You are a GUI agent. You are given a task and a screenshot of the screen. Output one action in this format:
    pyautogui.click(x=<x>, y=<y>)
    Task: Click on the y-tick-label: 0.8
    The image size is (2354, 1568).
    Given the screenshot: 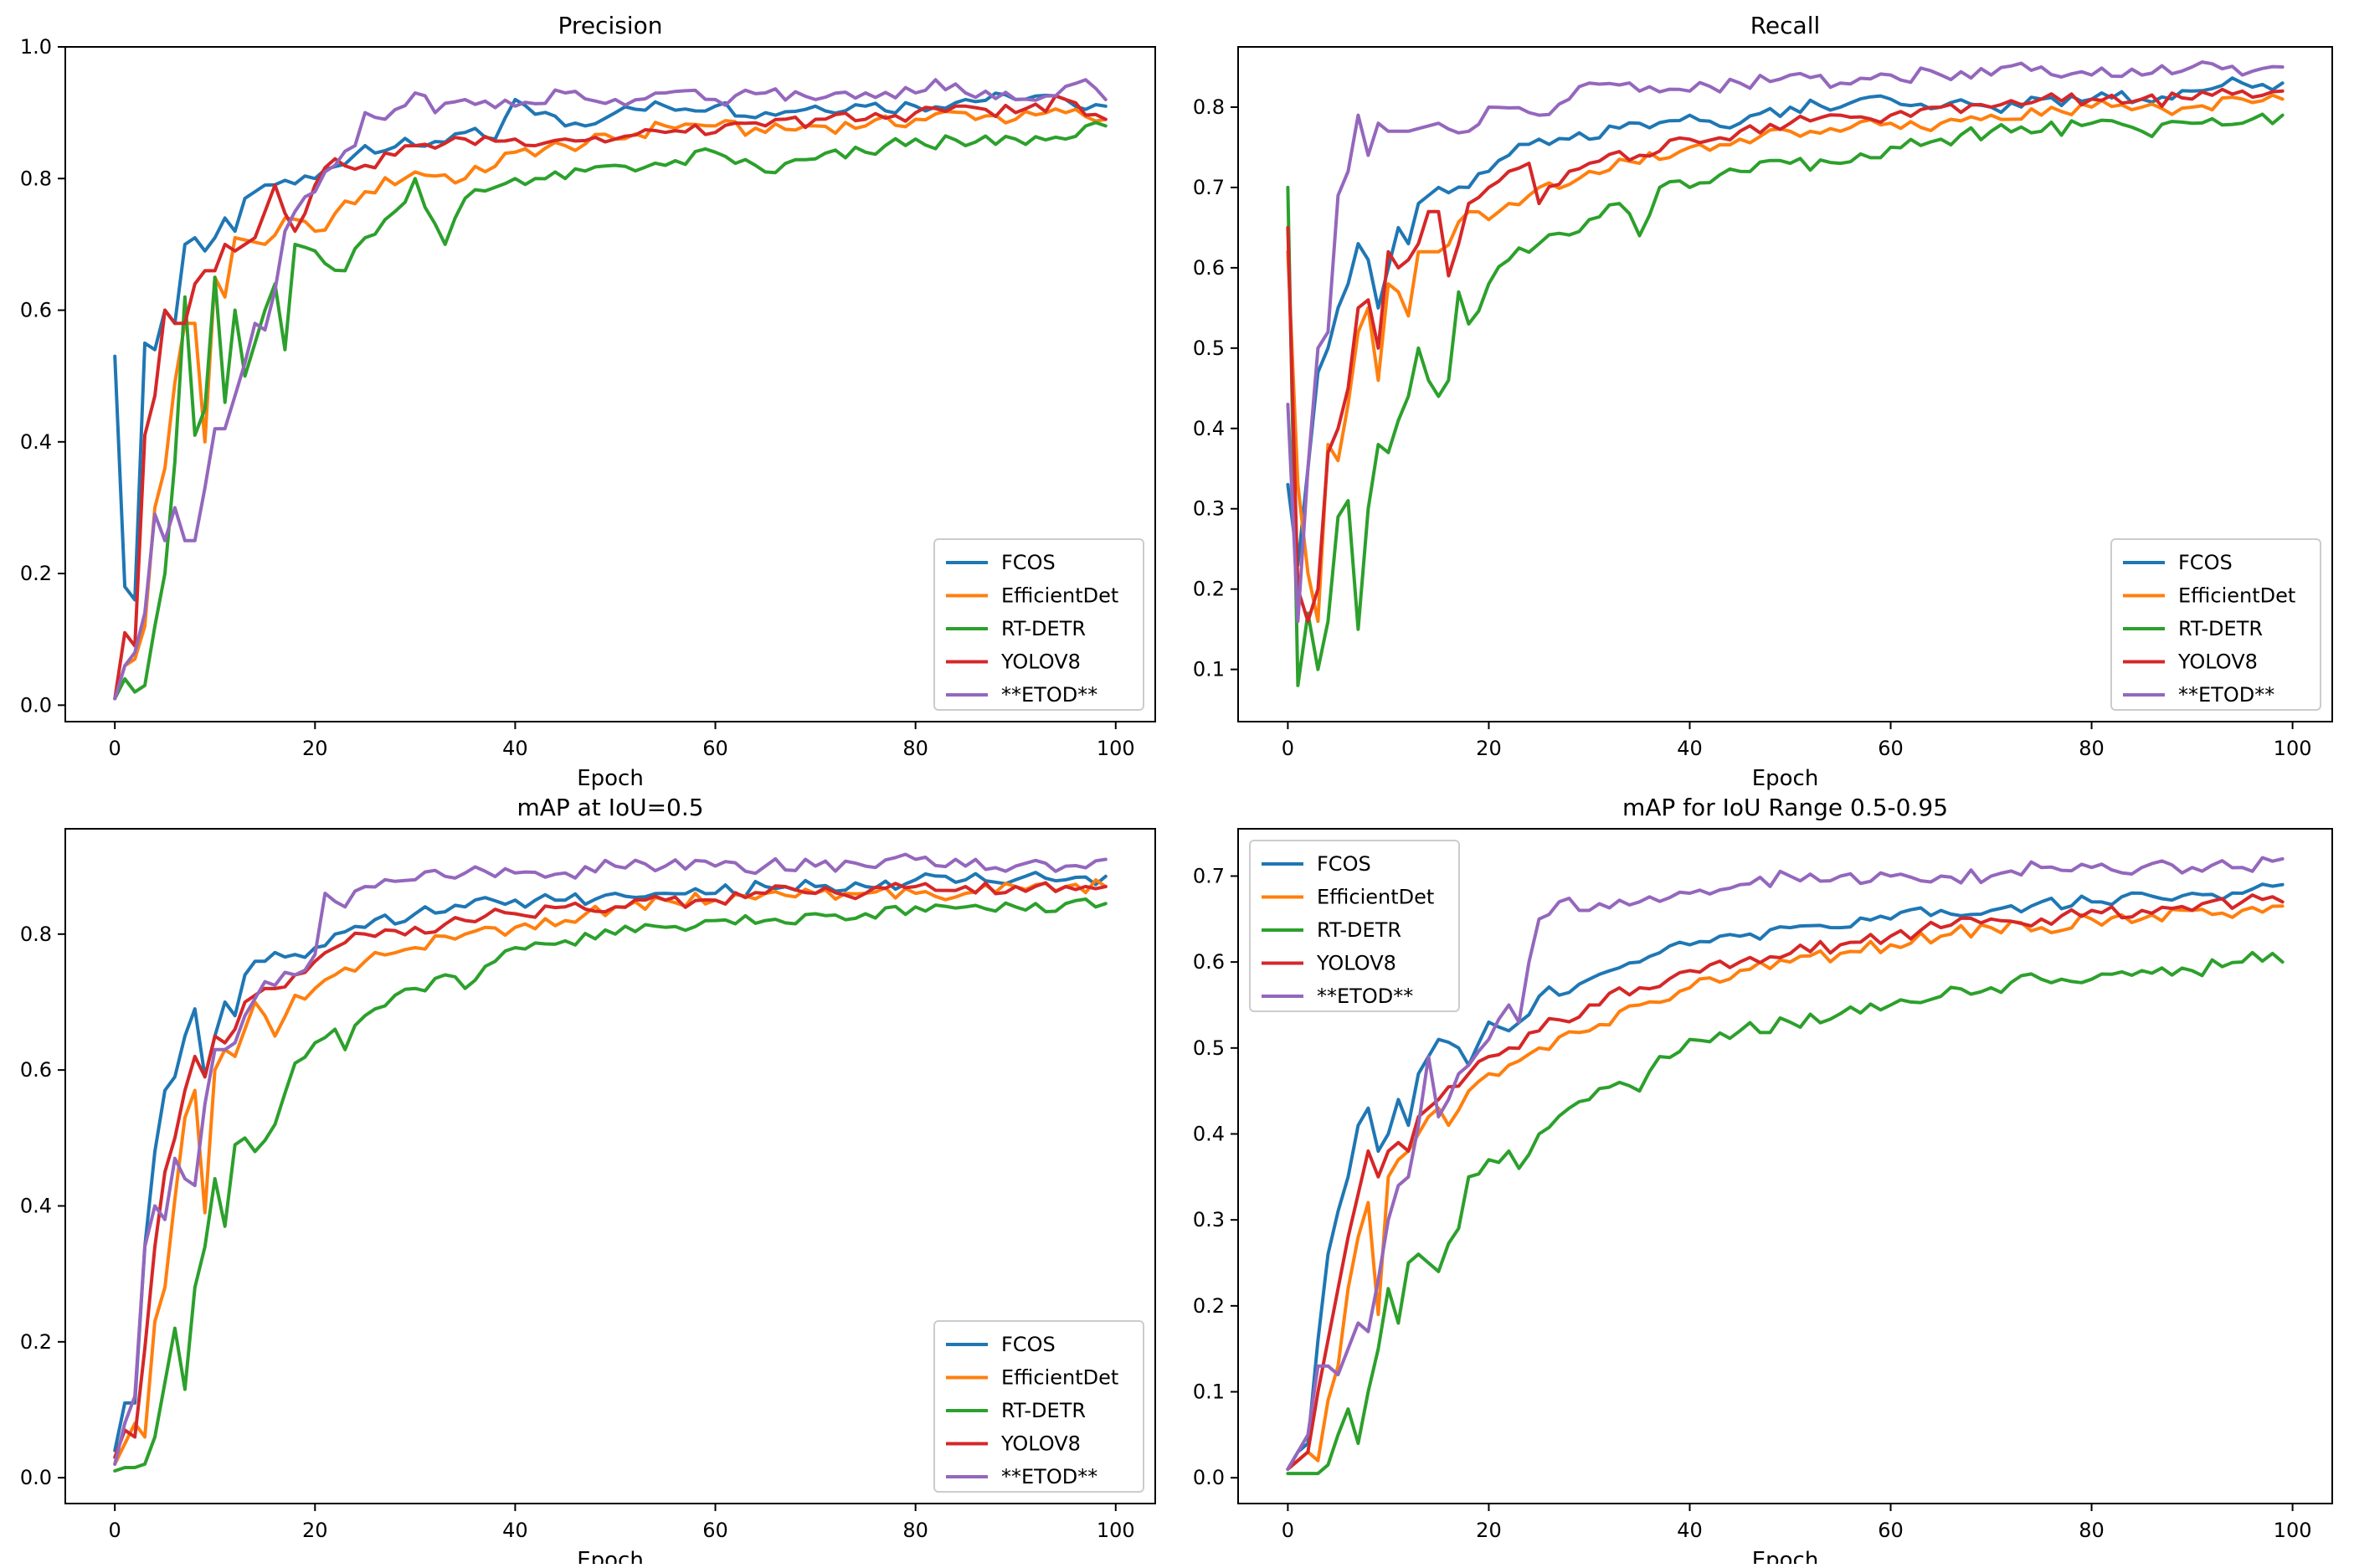 What is the action you would take?
    pyautogui.click(x=1209, y=107)
    